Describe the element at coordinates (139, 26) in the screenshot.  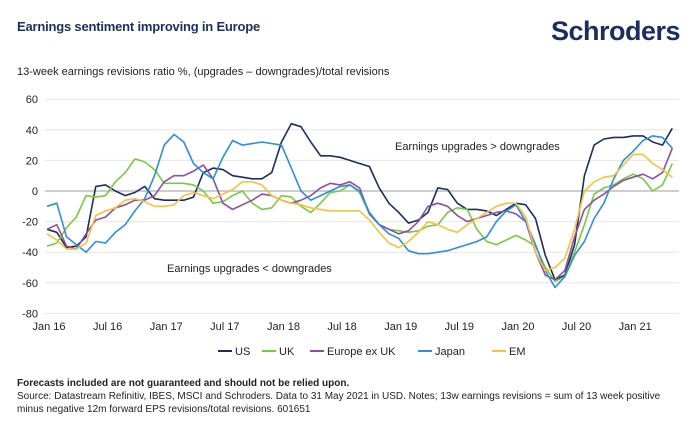
I see `chart-title: Earnings sentiment improving in Europe` at that location.